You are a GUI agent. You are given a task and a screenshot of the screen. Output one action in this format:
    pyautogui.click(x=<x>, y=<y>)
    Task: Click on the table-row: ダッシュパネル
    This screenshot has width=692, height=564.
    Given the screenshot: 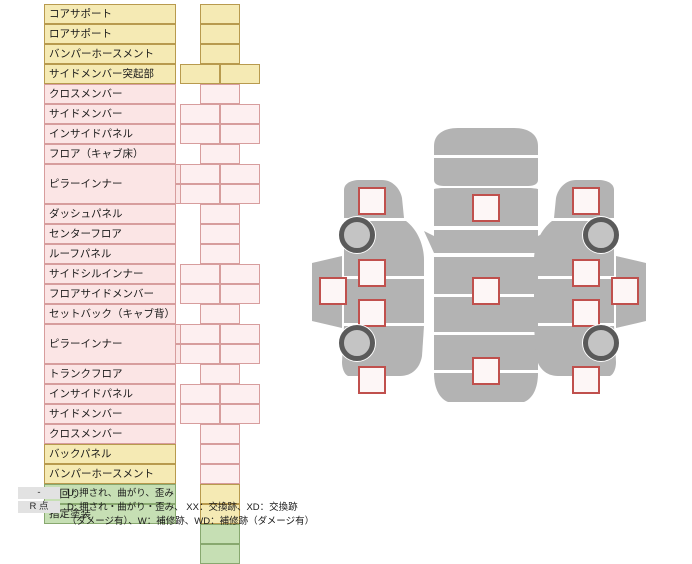 What is the action you would take?
    pyautogui.click(x=144, y=214)
    